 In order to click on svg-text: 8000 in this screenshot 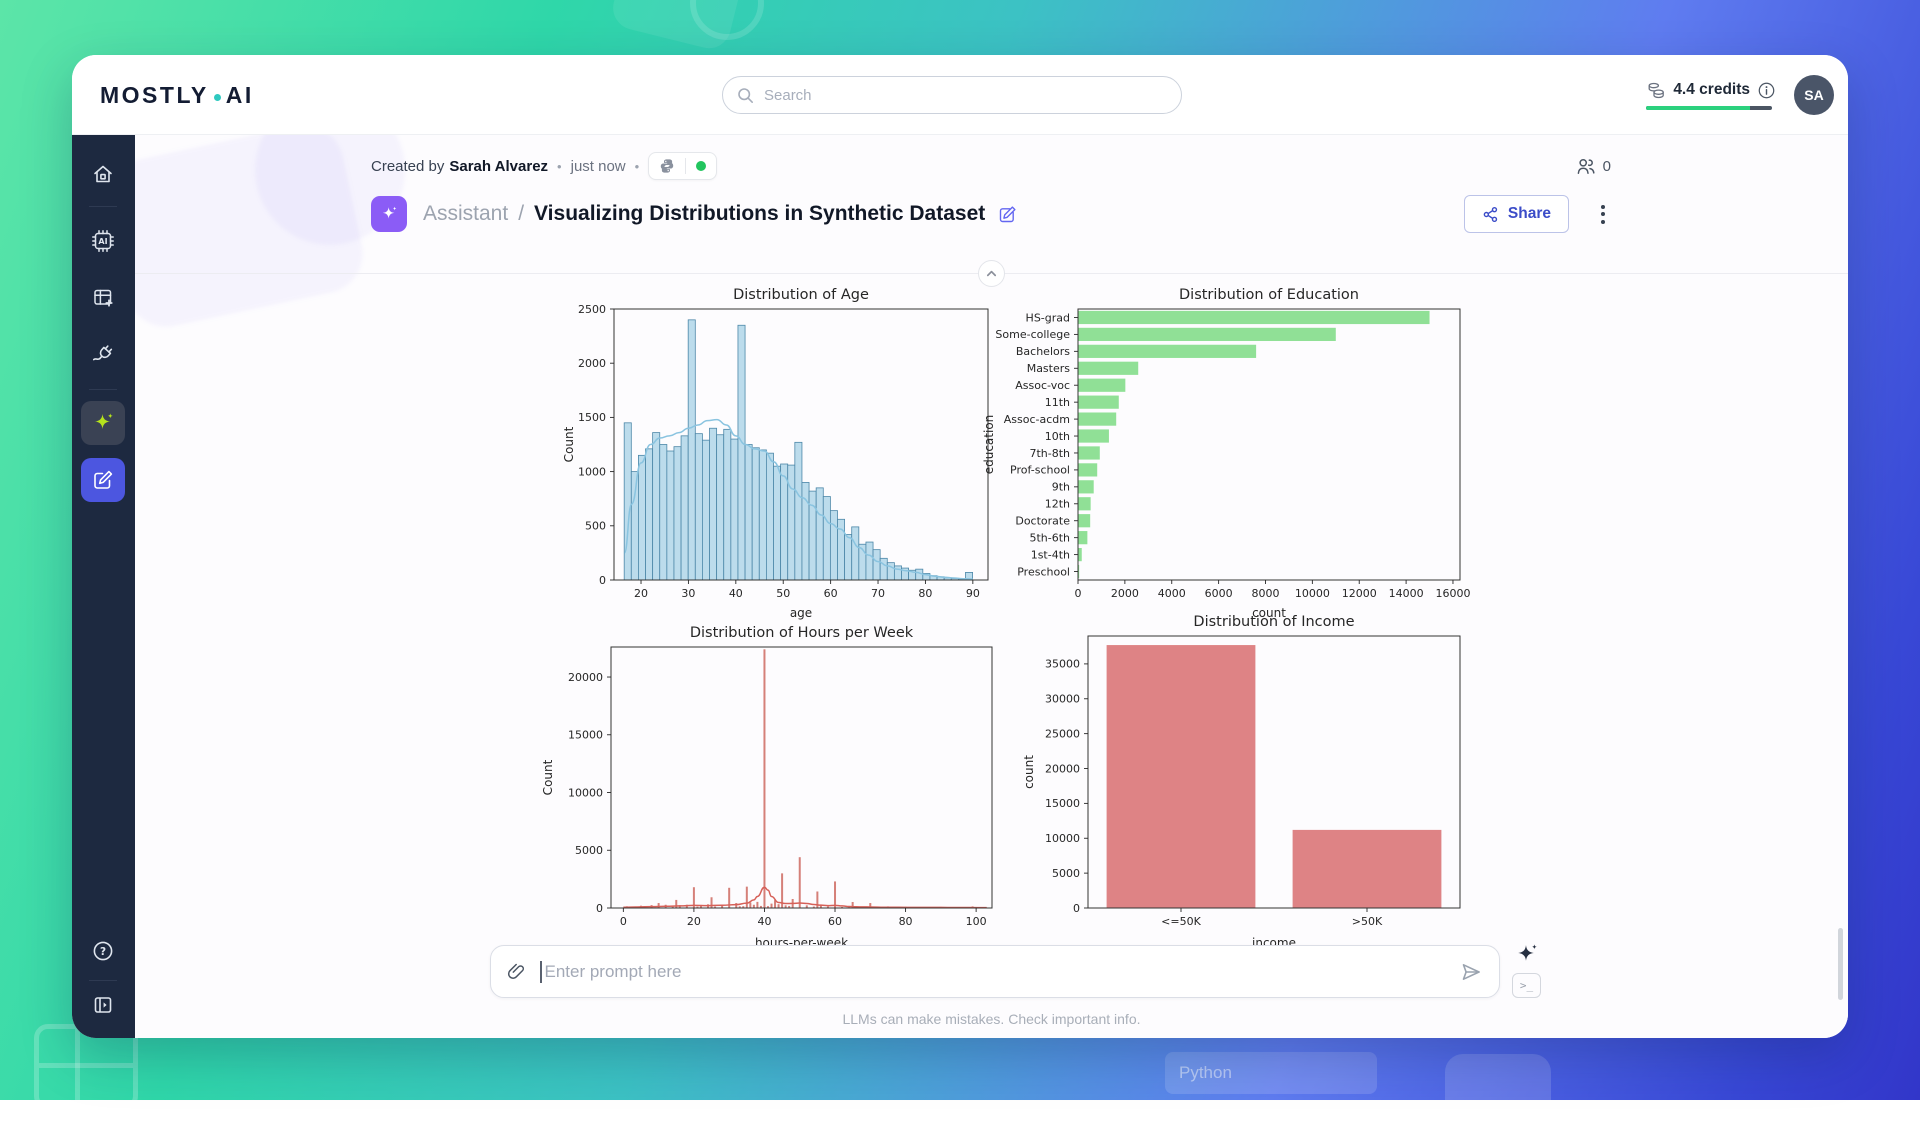, I will do `click(1265, 593)`.